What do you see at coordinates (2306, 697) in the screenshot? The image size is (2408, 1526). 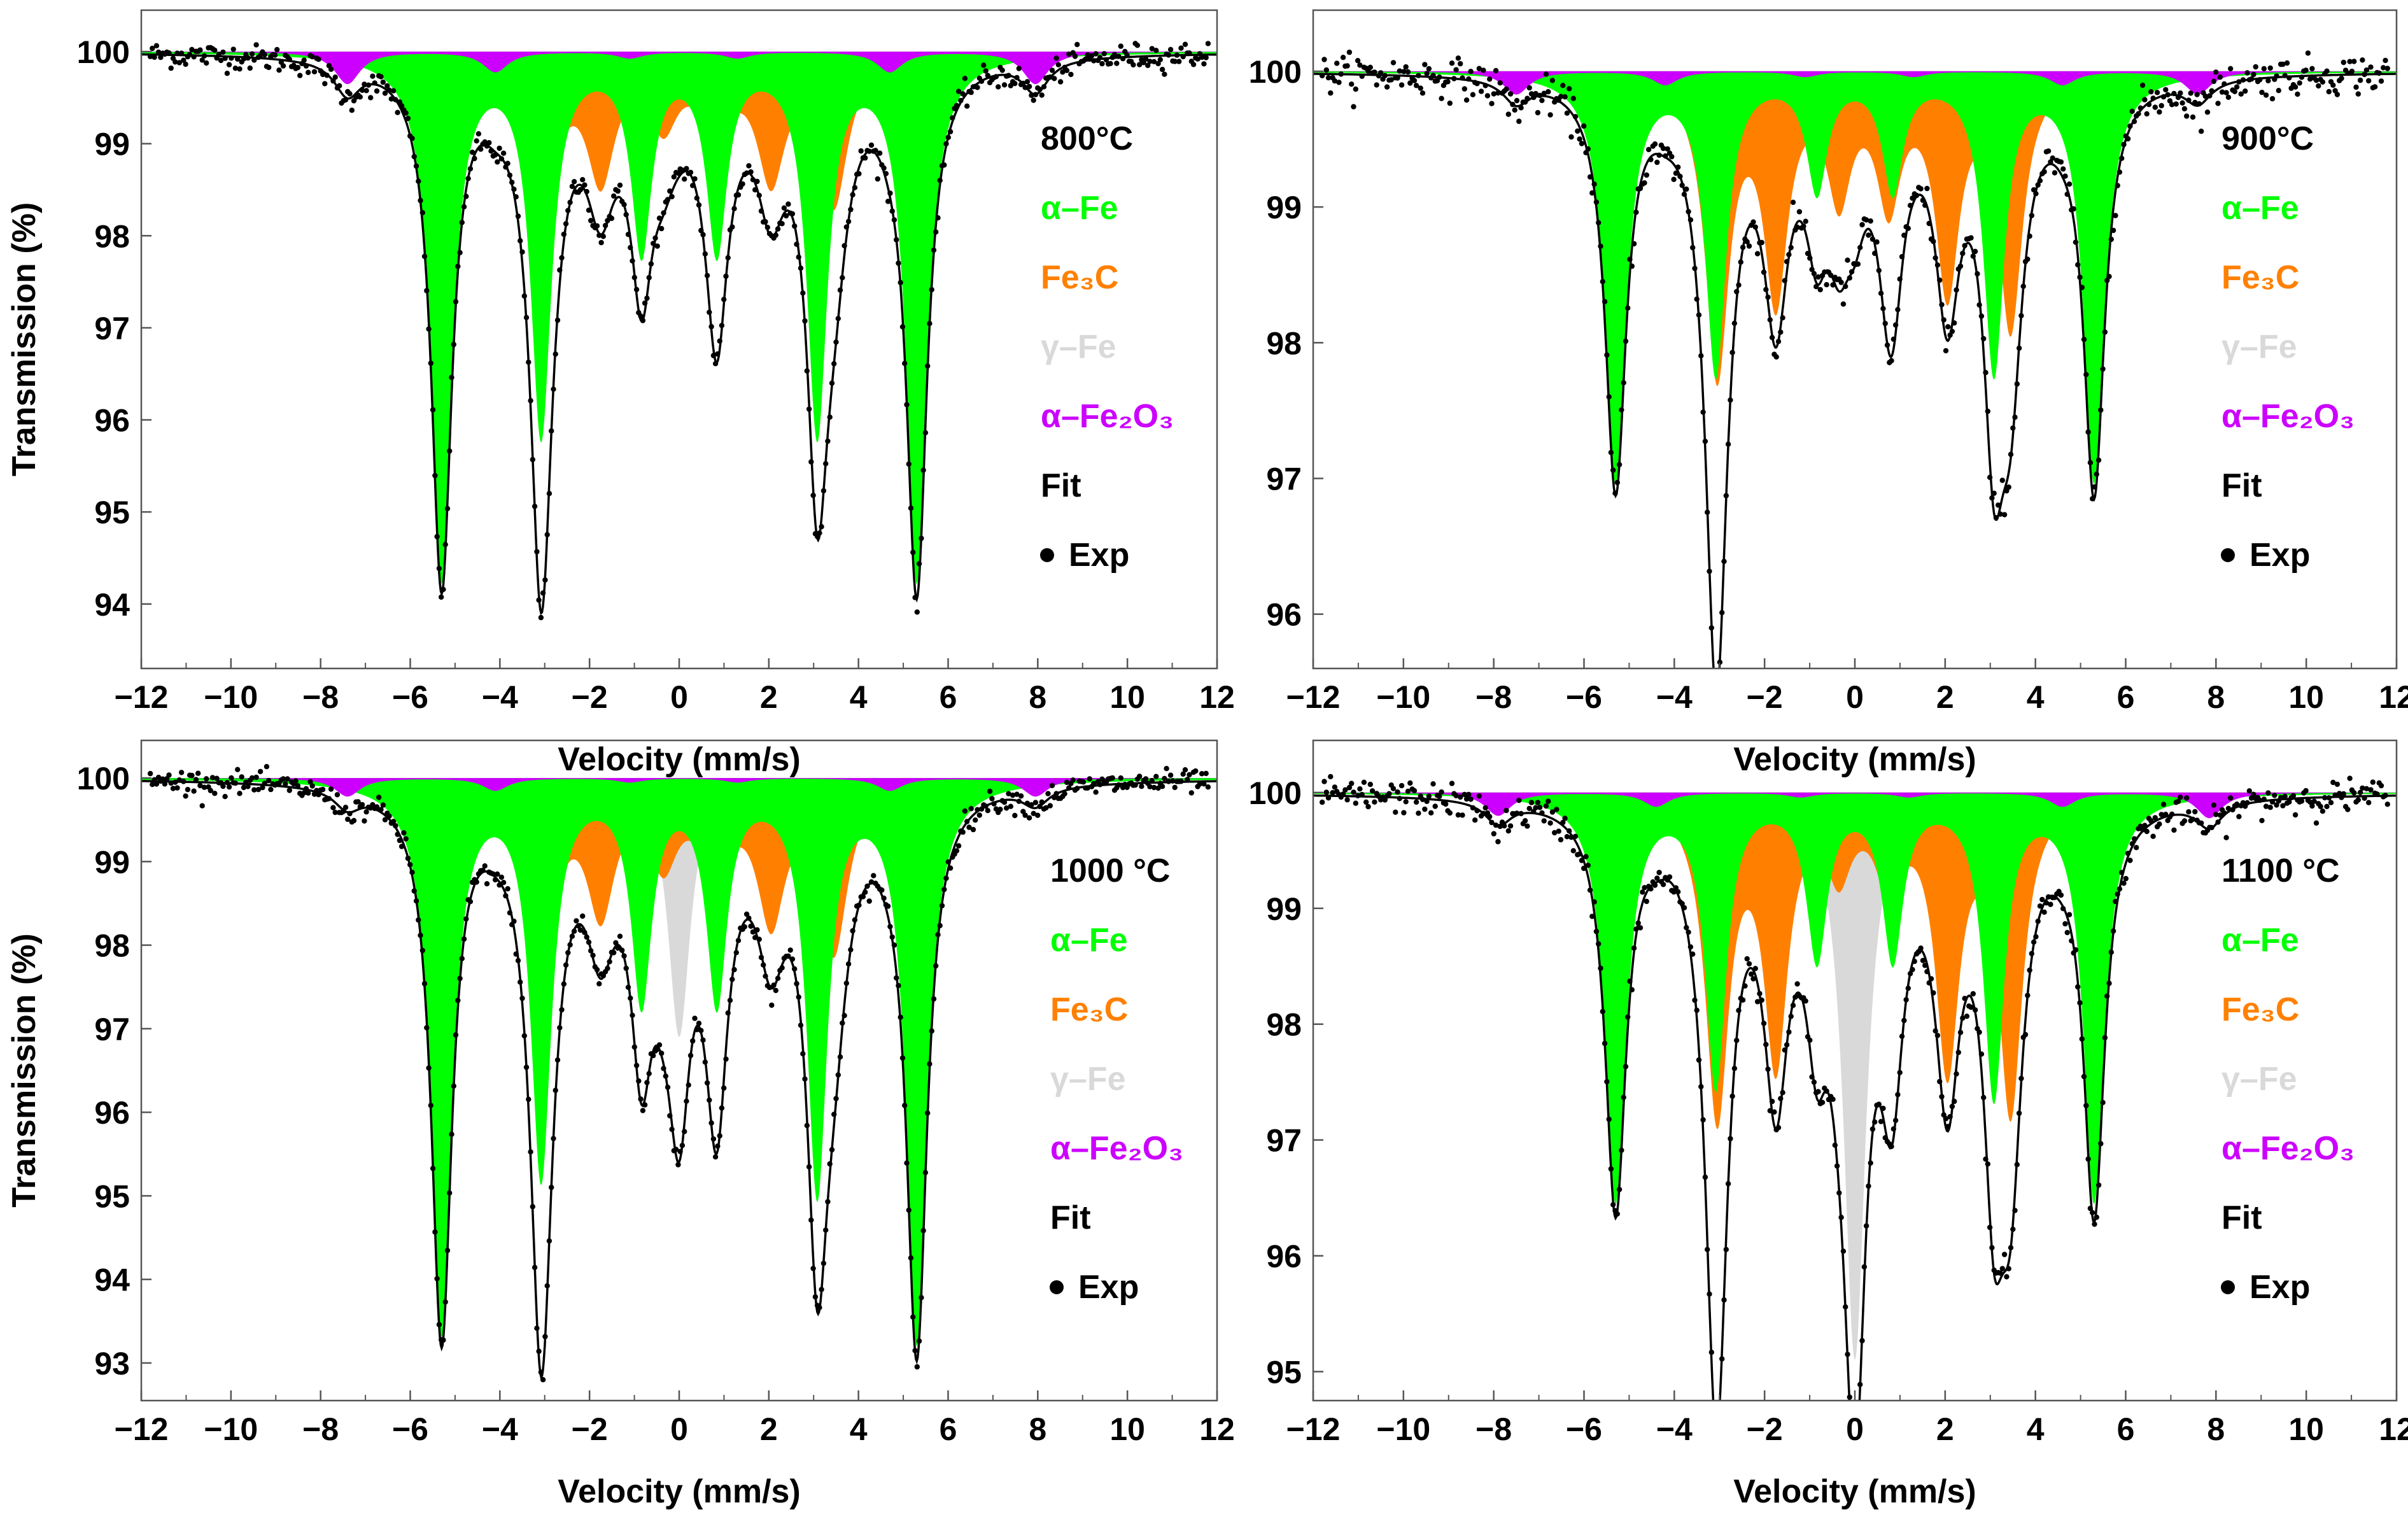 I see `x-tick-label: 10` at bounding box center [2306, 697].